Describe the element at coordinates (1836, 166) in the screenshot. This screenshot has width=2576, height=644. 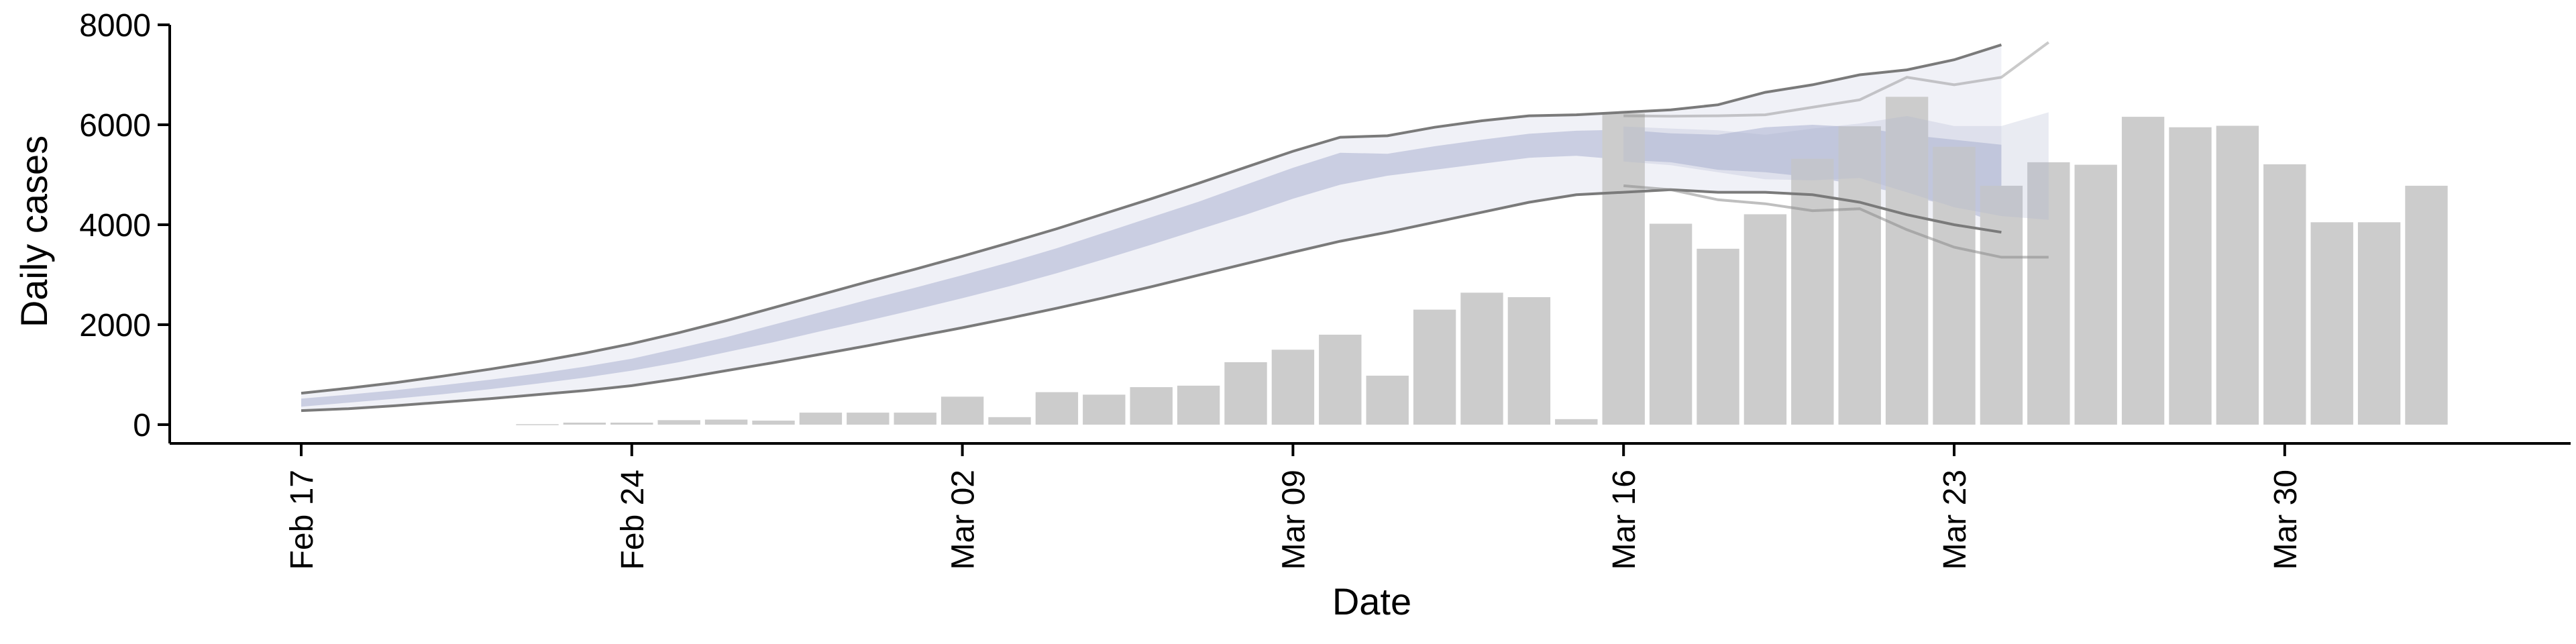
I see `forecast-band` at that location.